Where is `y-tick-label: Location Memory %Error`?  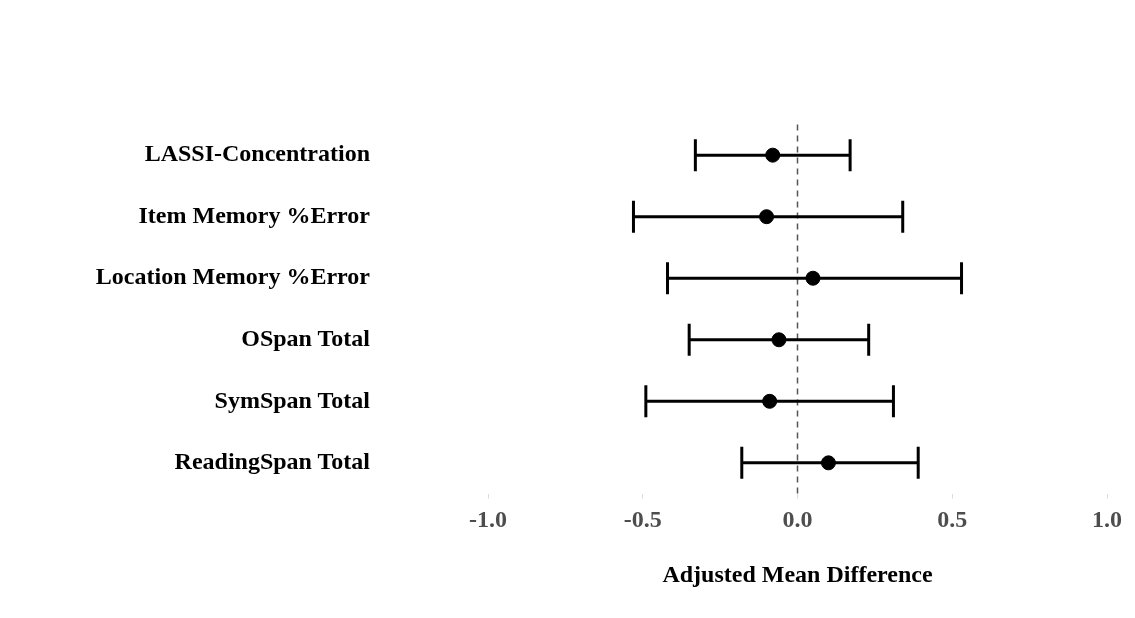
y-tick-label: Location Memory %Error is located at coordinates (233, 276).